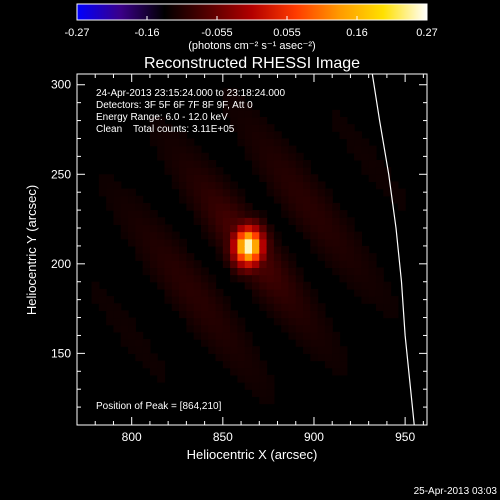  What do you see at coordinates (76, 33) in the screenshot?
I see `colorbar-tick-label: -0.27` at bounding box center [76, 33].